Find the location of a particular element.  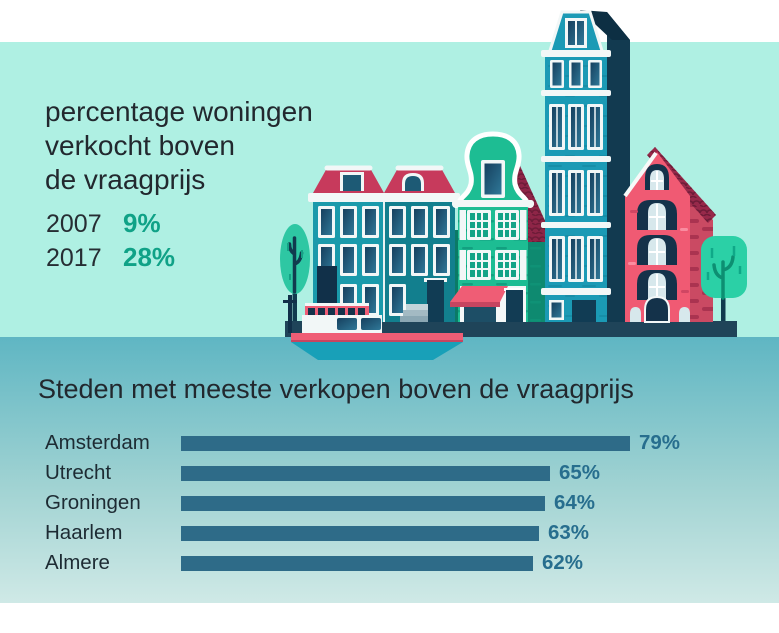

bar-value: 65% is located at coordinates (580, 472).